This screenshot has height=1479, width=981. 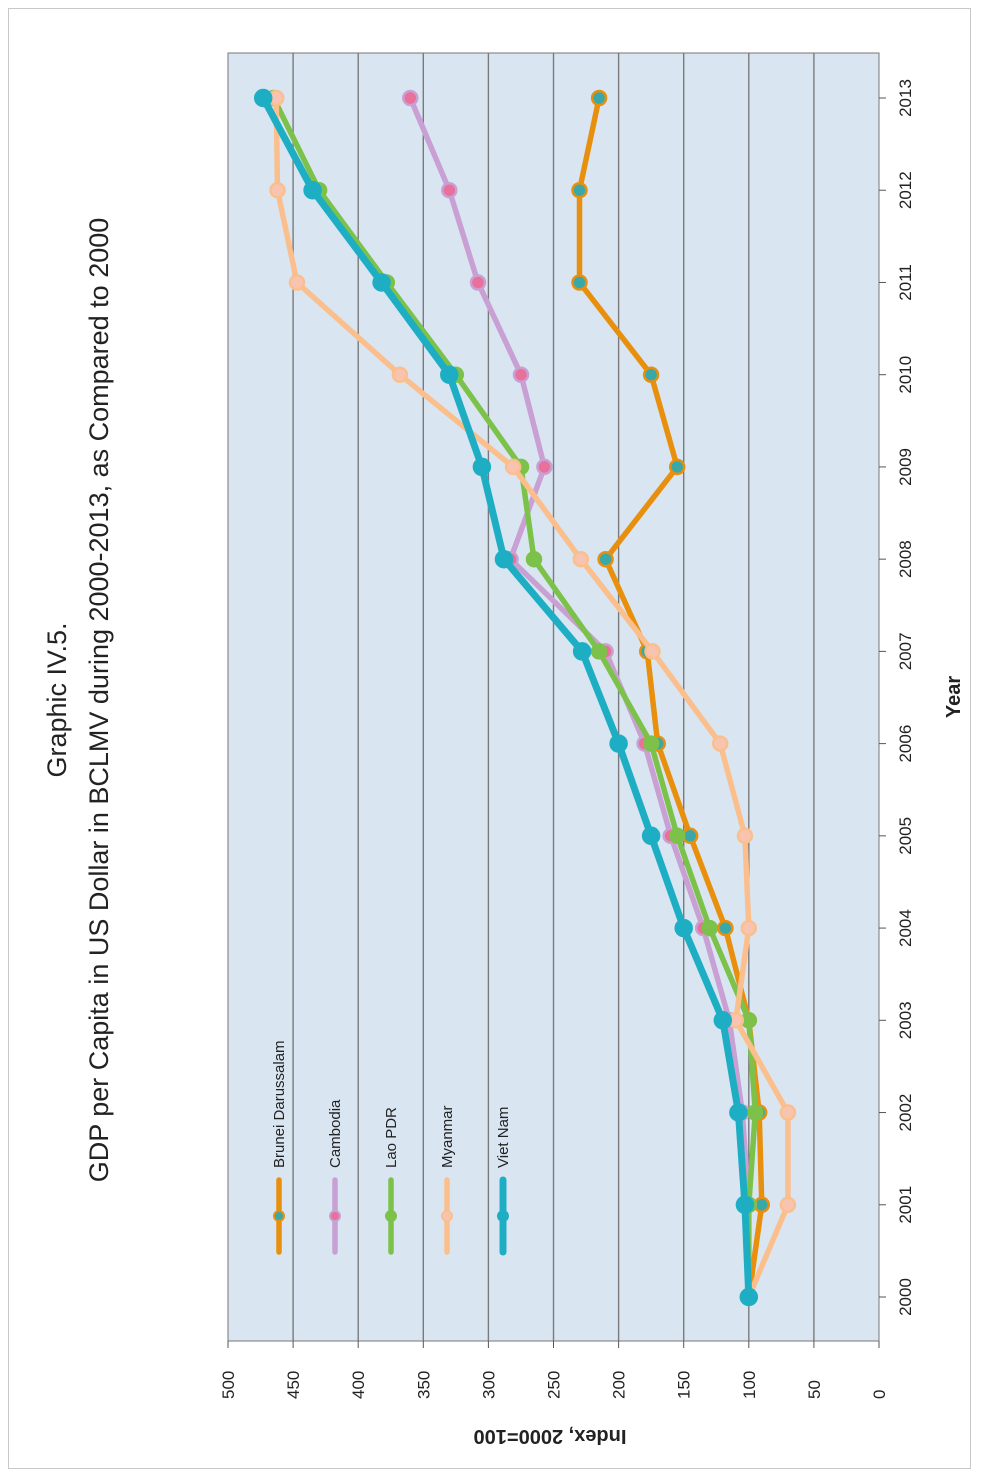 What do you see at coordinates (651, 743) in the screenshot?
I see `point-lao-pdr-2006` at bounding box center [651, 743].